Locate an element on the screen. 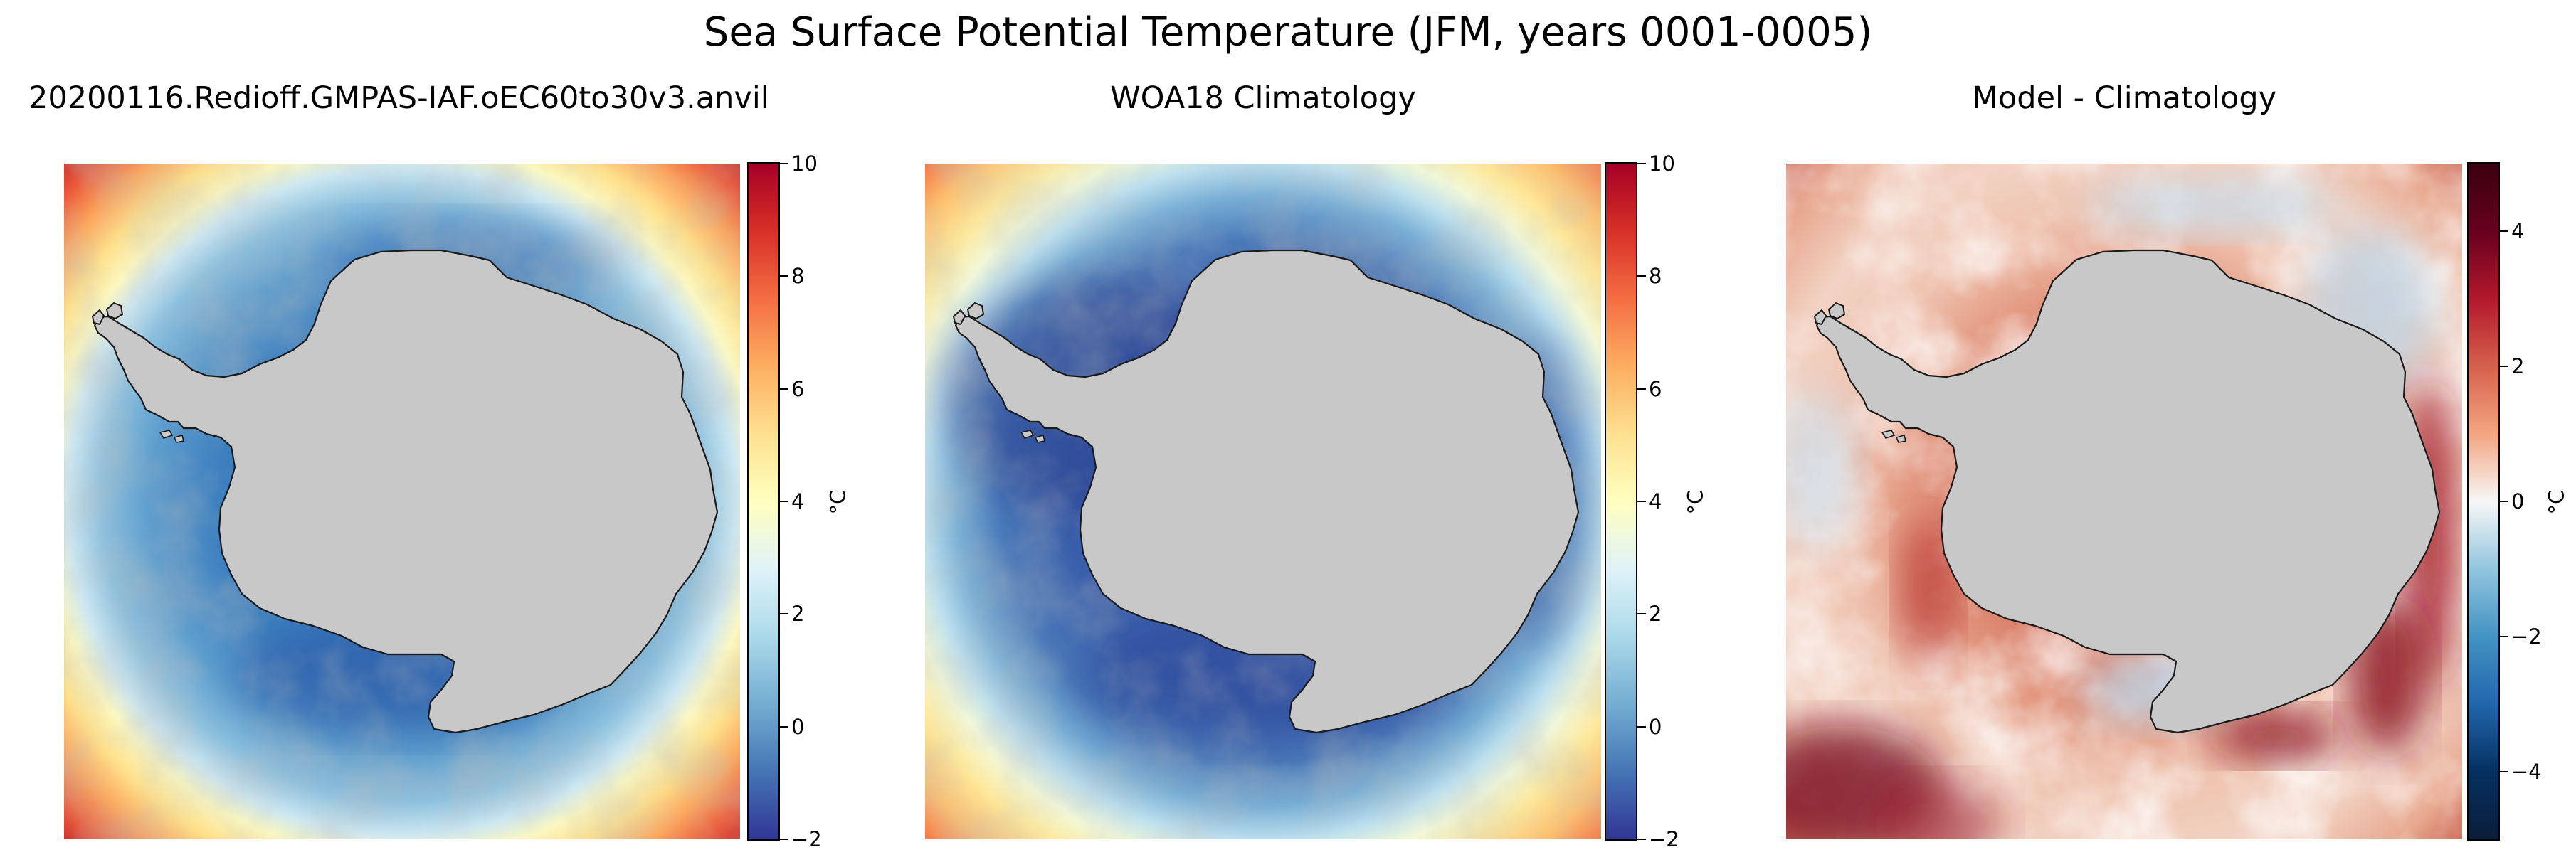 This screenshot has height=862, width=2576. colorbar-tick-label: −4 is located at coordinates (2526, 772).